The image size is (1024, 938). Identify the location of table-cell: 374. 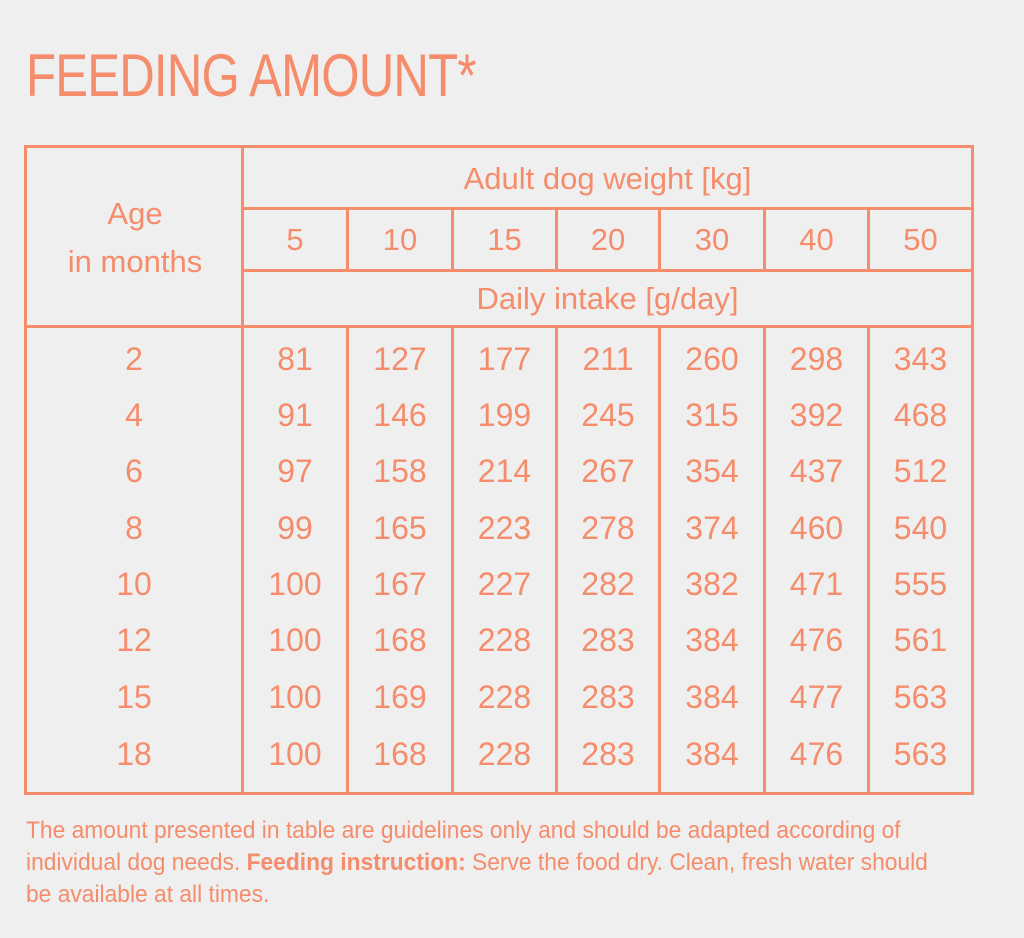
(712, 528).